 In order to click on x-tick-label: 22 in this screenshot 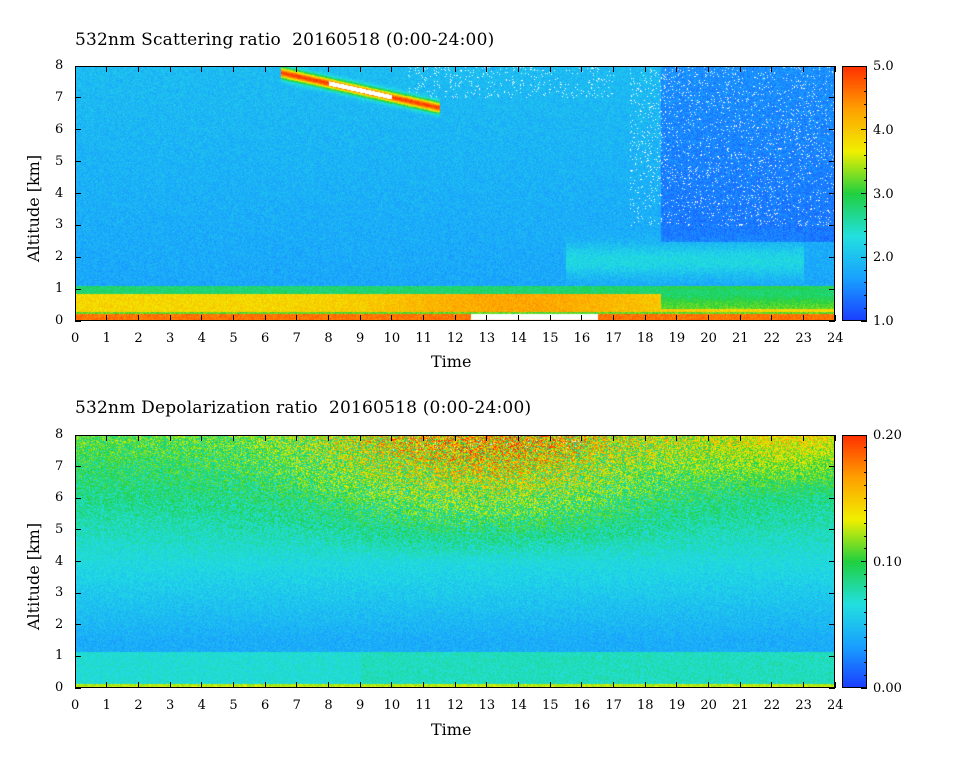, I will do `click(772, 338)`.